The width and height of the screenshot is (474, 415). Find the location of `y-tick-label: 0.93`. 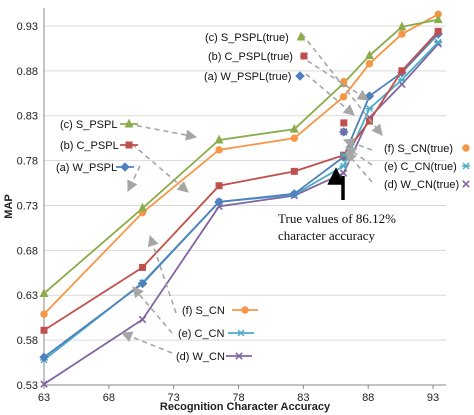

y-tick-label: 0.93 is located at coordinates (27, 27).